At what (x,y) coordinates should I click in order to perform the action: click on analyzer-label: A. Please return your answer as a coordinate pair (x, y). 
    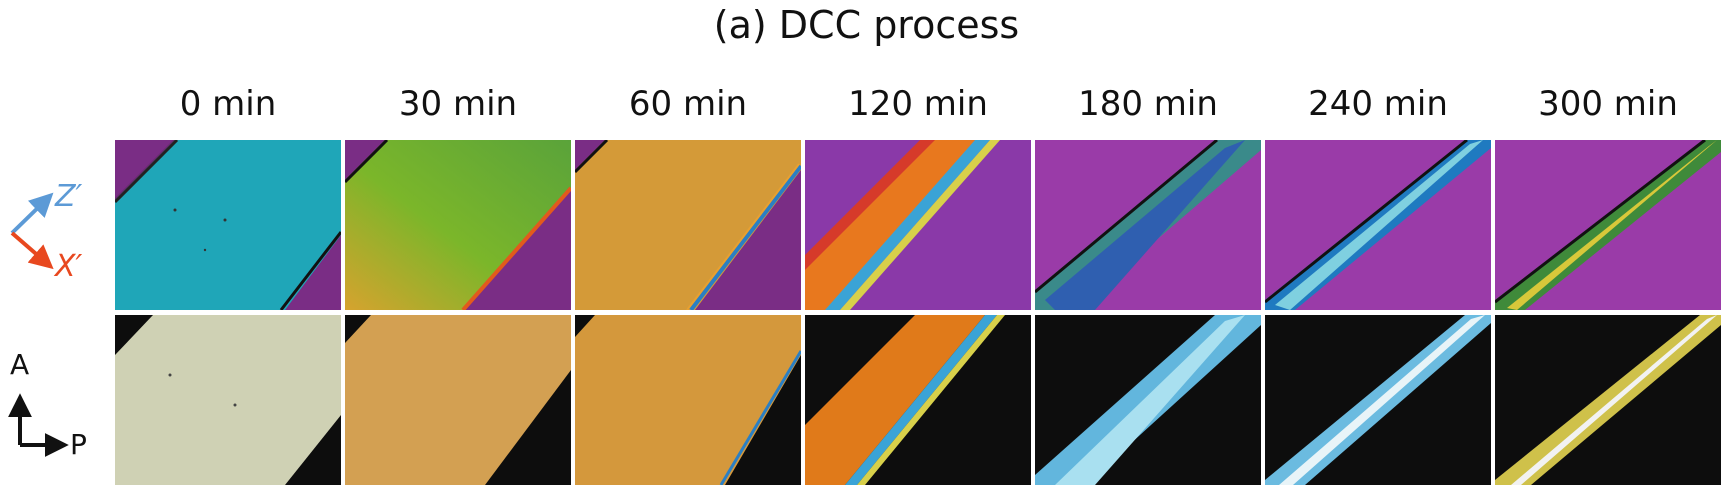
    Looking at the image, I should click on (20, 364).